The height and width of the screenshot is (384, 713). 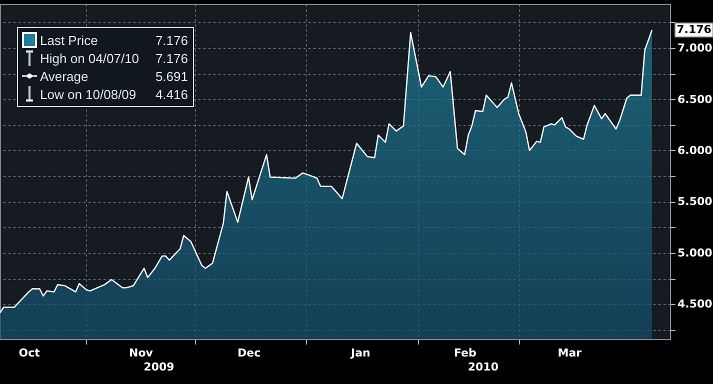 I want to click on x-tick-label: Mar, so click(x=570, y=353).